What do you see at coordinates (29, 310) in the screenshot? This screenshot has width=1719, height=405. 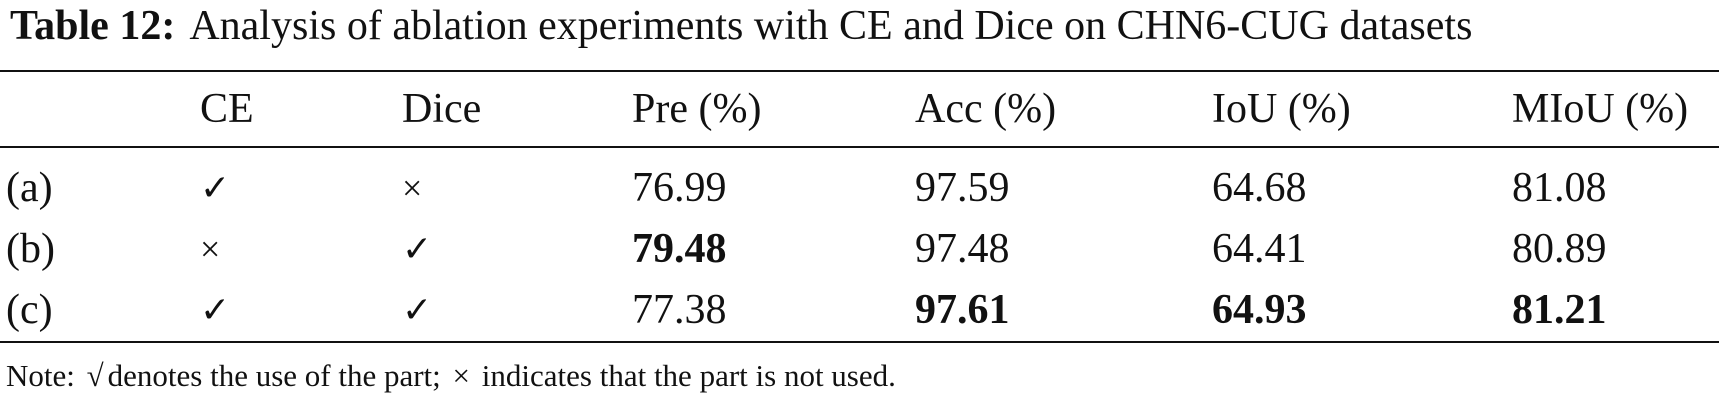 I see `row-label: (c)` at bounding box center [29, 310].